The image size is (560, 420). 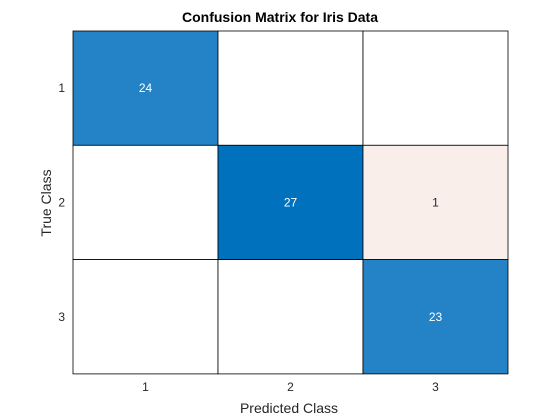 What do you see at coordinates (290, 387) in the screenshot?
I see `x-tick-label: 2` at bounding box center [290, 387].